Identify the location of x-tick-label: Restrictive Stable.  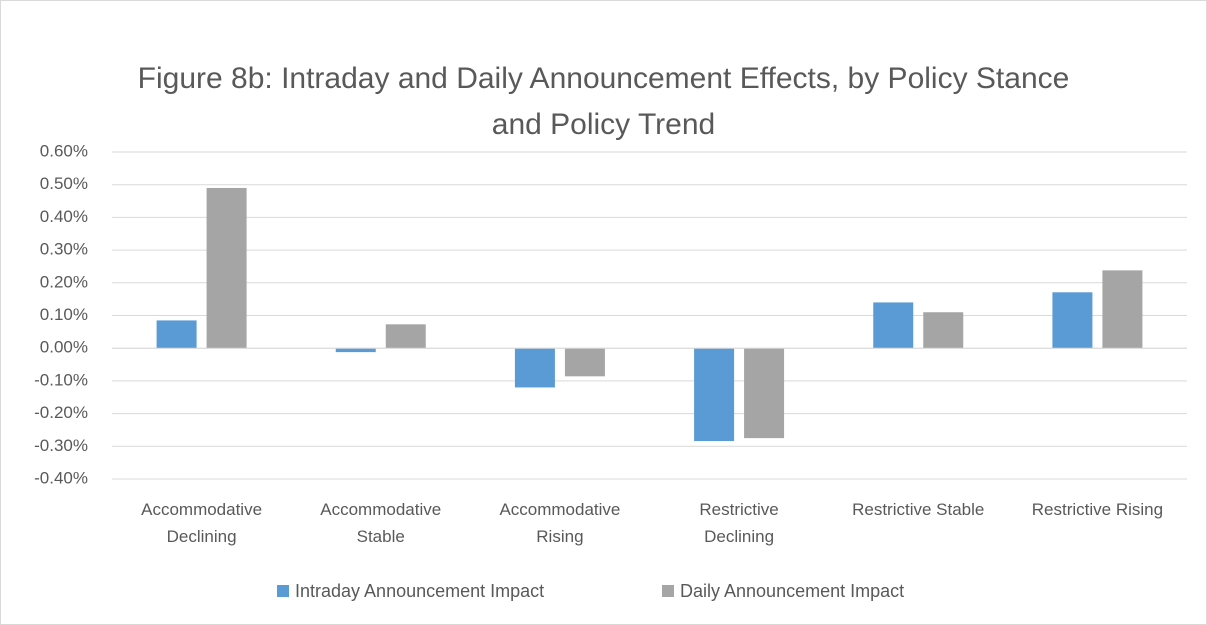
(918, 509).